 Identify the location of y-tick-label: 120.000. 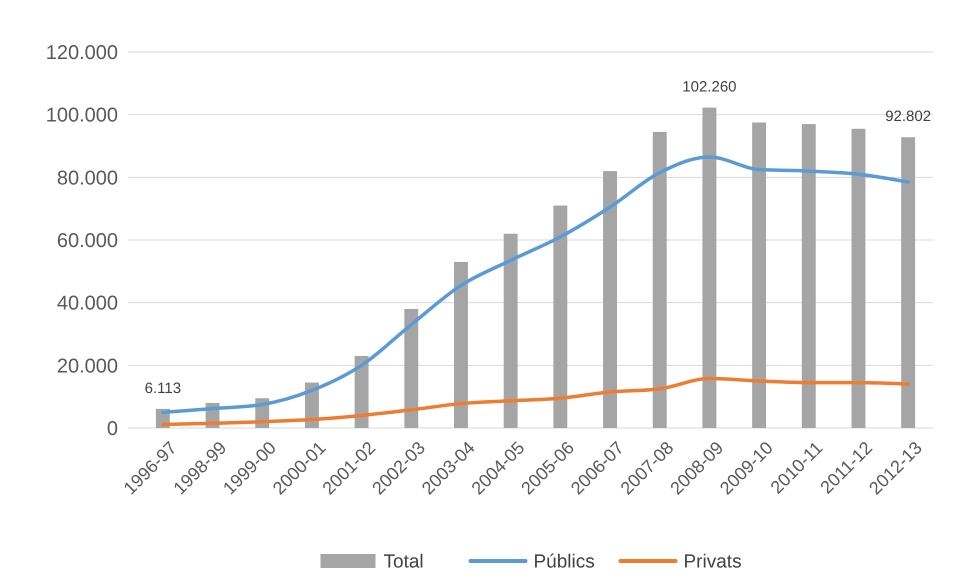
(82, 53).